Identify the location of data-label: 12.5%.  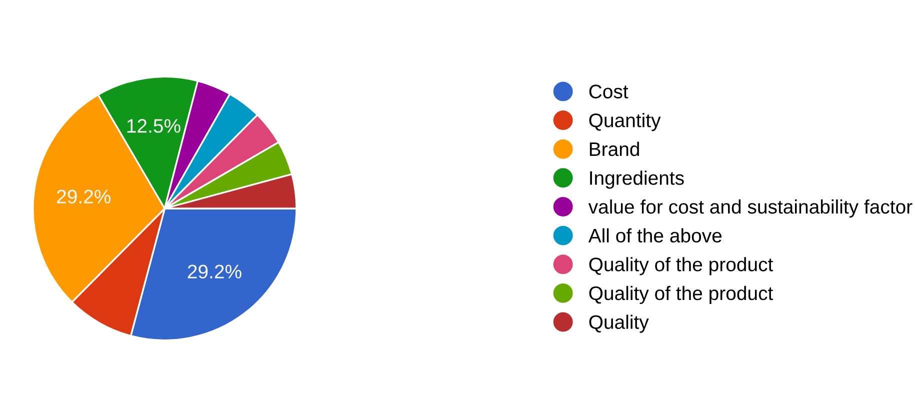
(153, 126).